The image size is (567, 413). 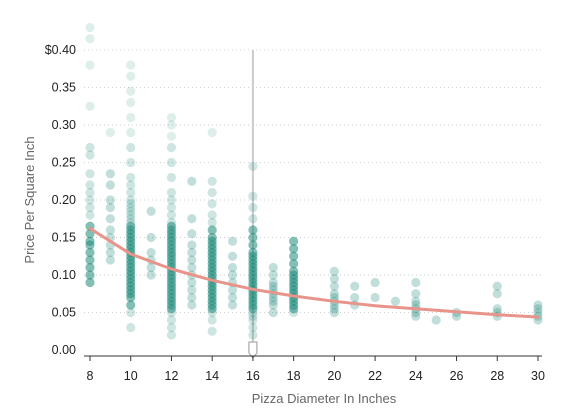 I want to click on y-tick-label: 0.15, so click(x=64, y=238).